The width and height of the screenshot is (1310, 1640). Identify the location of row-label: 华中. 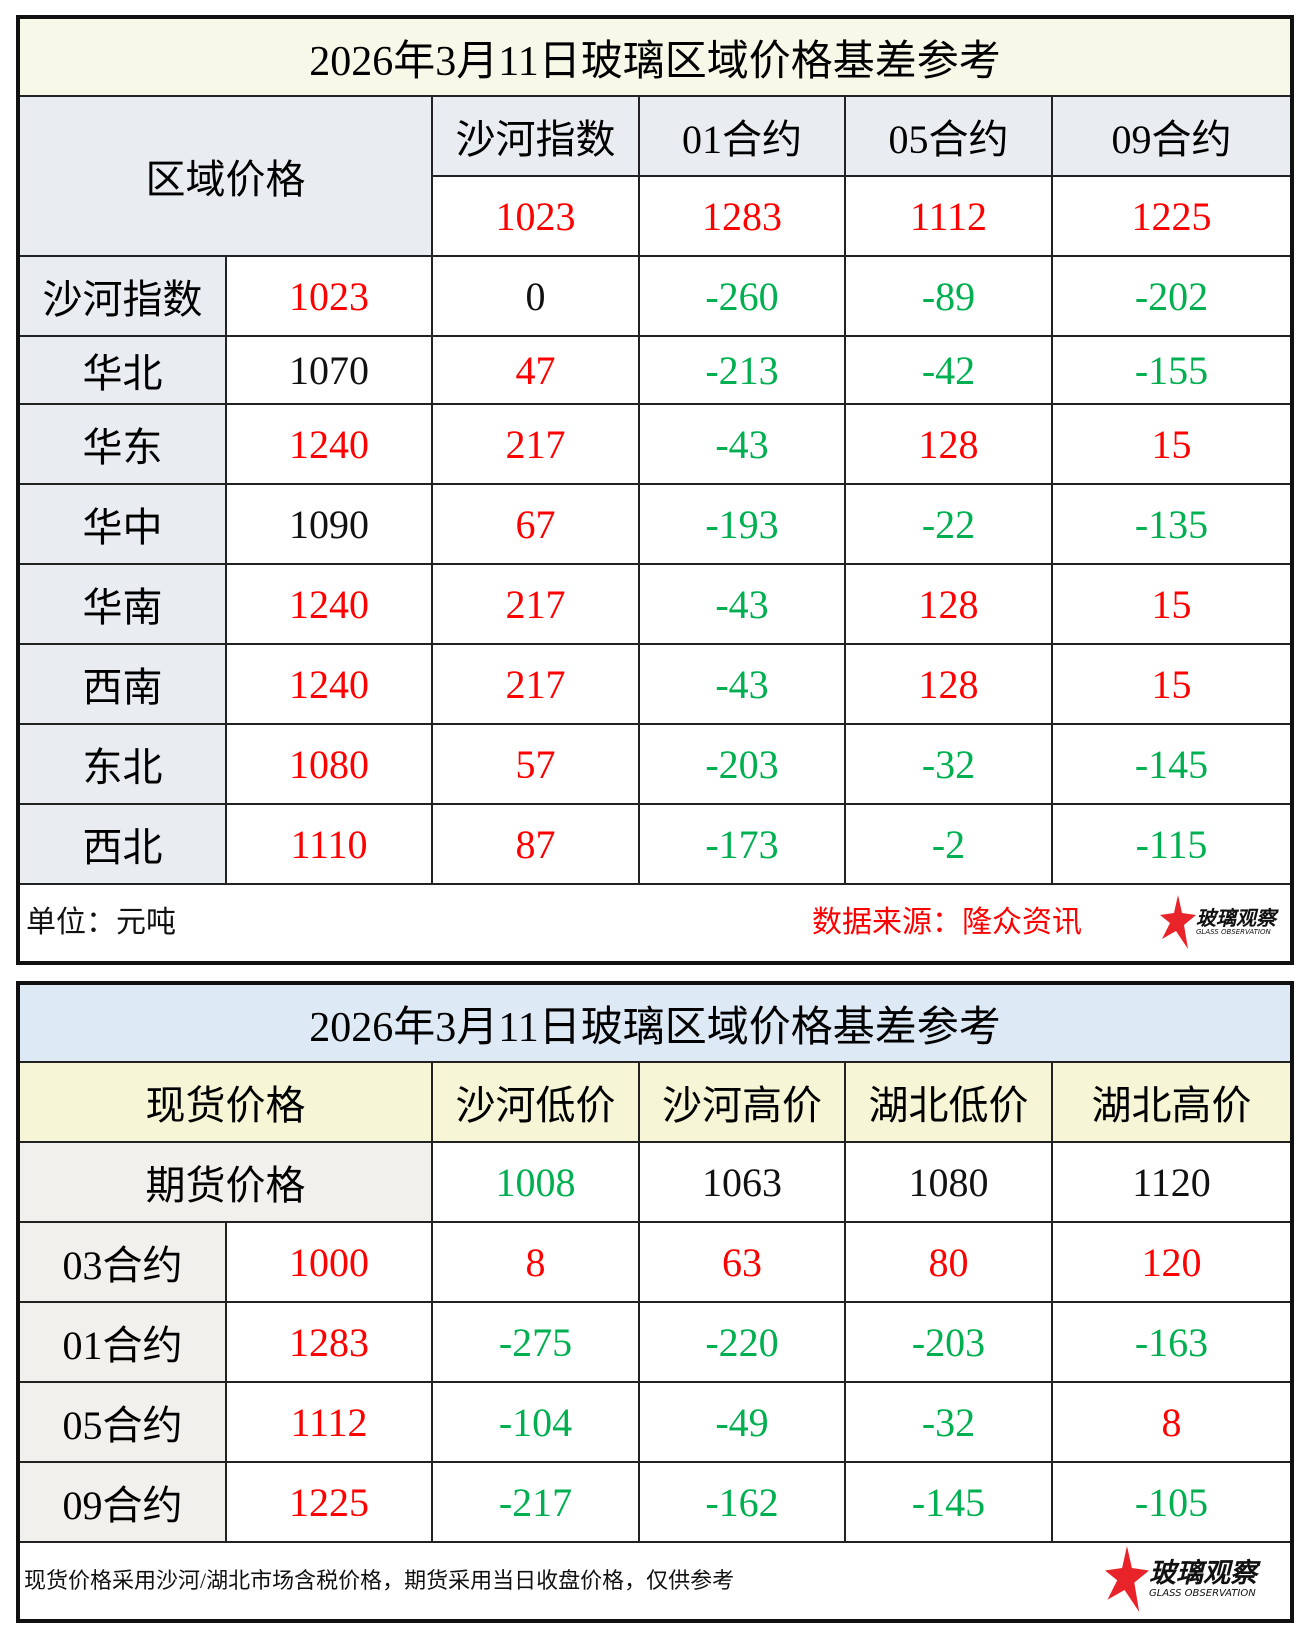
(123, 524).